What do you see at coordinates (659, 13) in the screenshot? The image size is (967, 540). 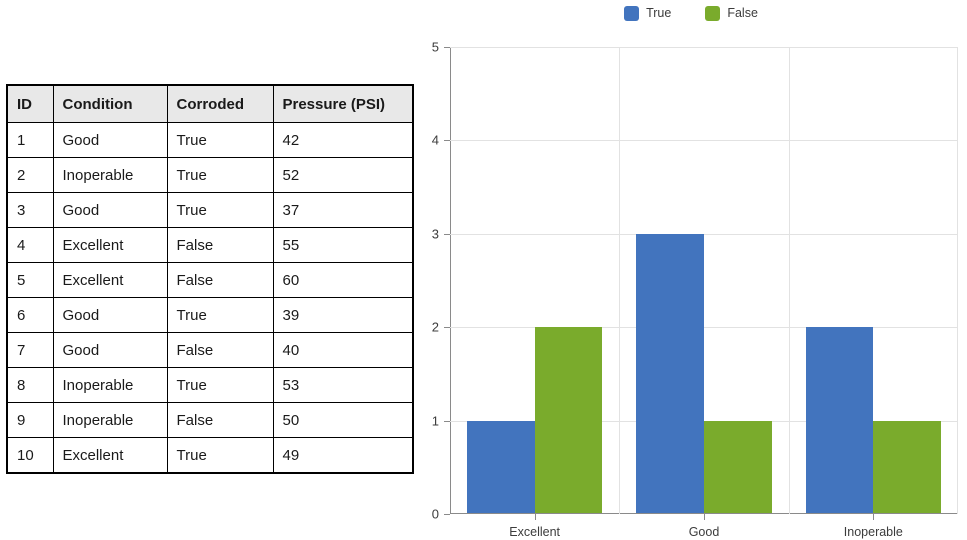 I see `legend-label-true: True` at bounding box center [659, 13].